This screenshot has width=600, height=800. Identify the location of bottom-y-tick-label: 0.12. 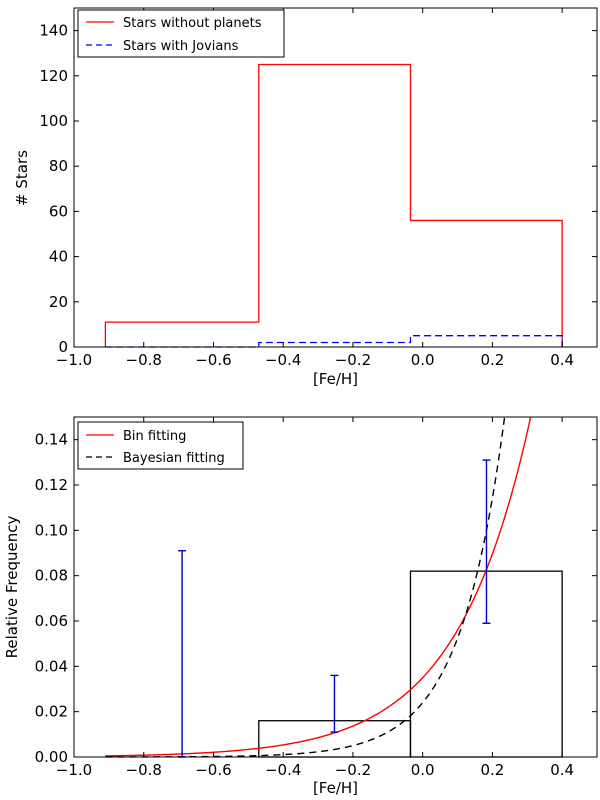
(51, 485).